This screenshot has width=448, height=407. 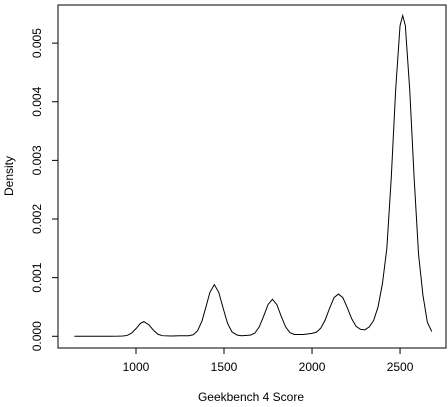 What do you see at coordinates (312, 367) in the screenshot?
I see `x-tick-label: 2000` at bounding box center [312, 367].